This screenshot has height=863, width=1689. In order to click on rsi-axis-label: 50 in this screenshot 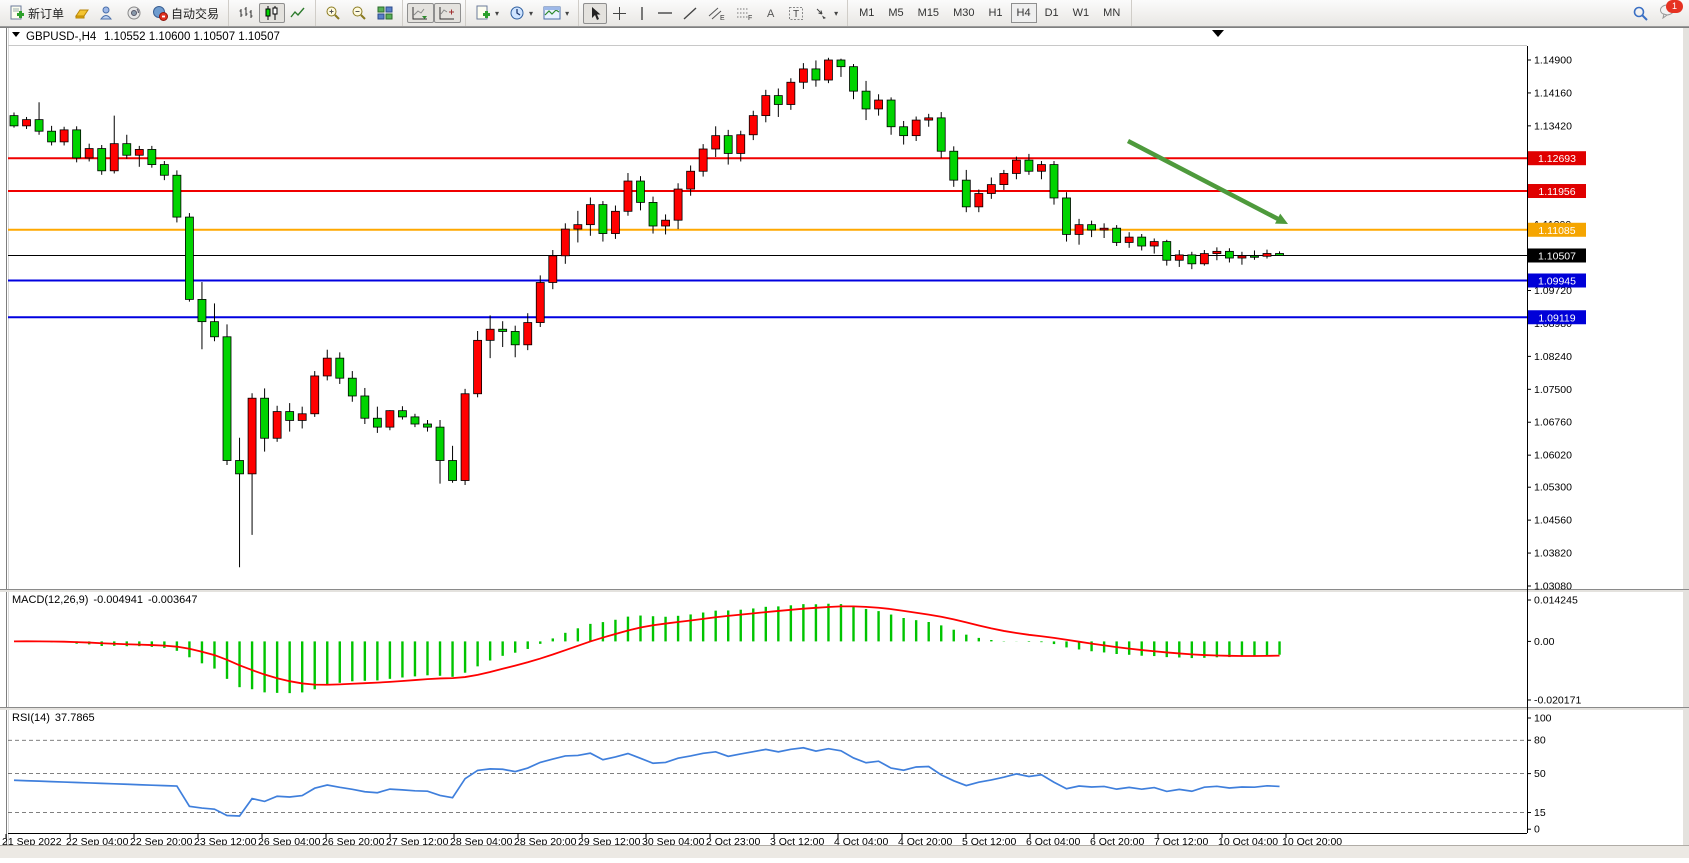, I will do `click(1540, 774)`.